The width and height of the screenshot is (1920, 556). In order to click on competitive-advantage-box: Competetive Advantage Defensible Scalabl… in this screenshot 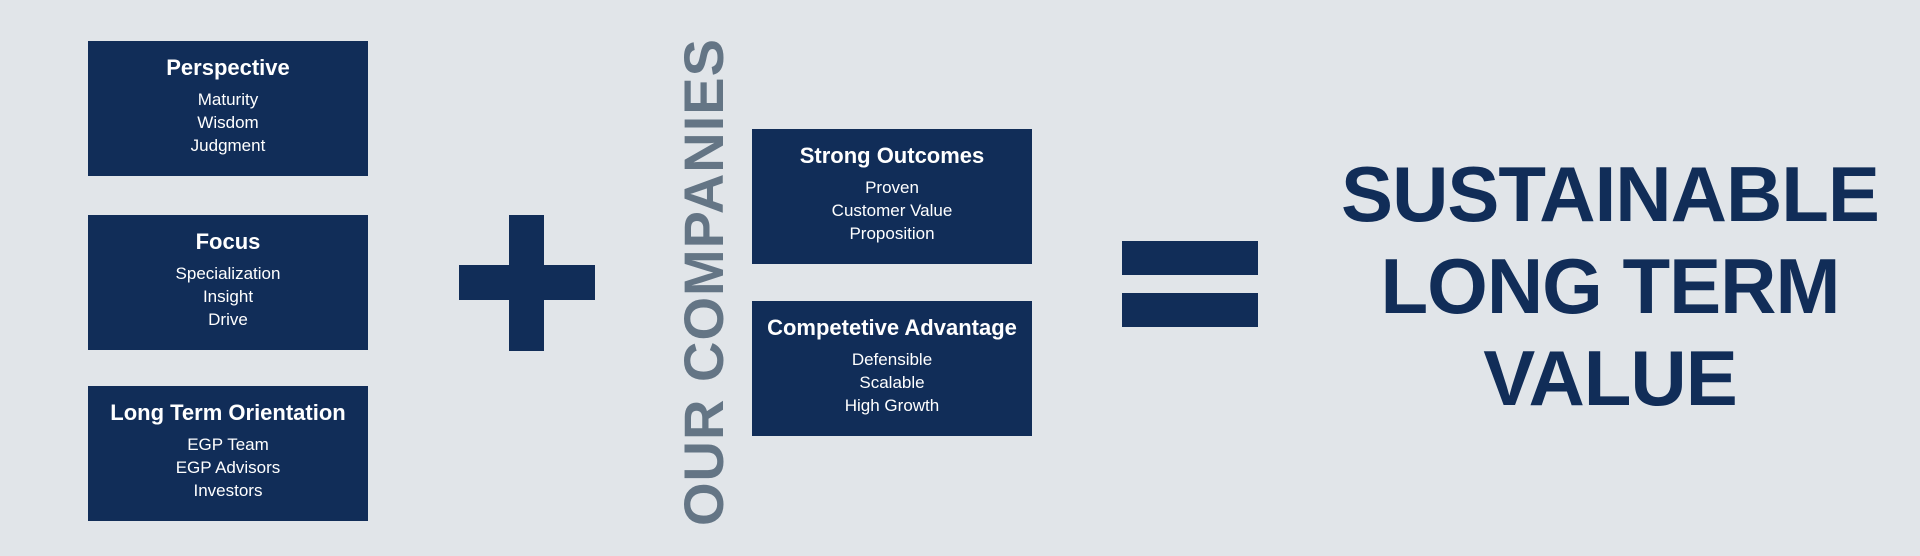, I will do `click(892, 368)`.